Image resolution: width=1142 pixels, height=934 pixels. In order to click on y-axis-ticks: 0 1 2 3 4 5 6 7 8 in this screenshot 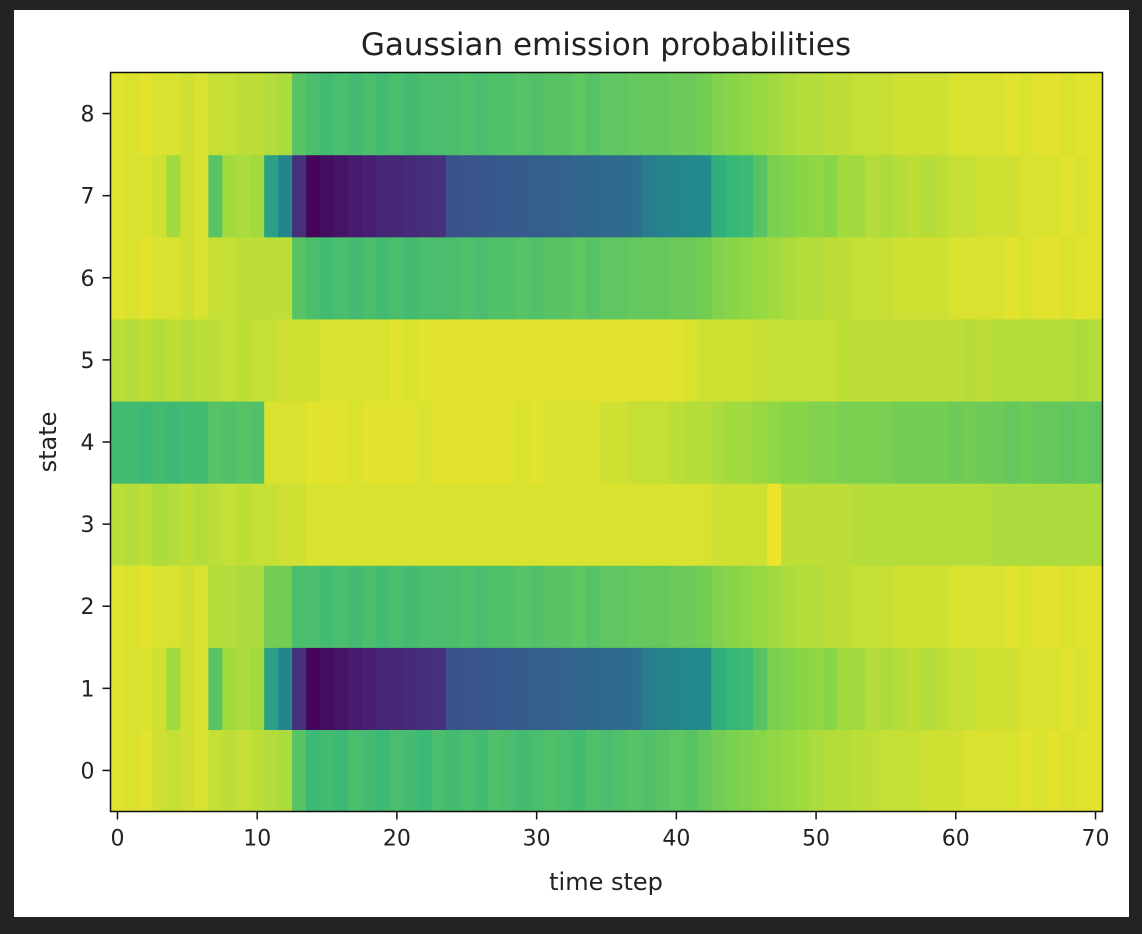, I will do `click(96, 443)`.